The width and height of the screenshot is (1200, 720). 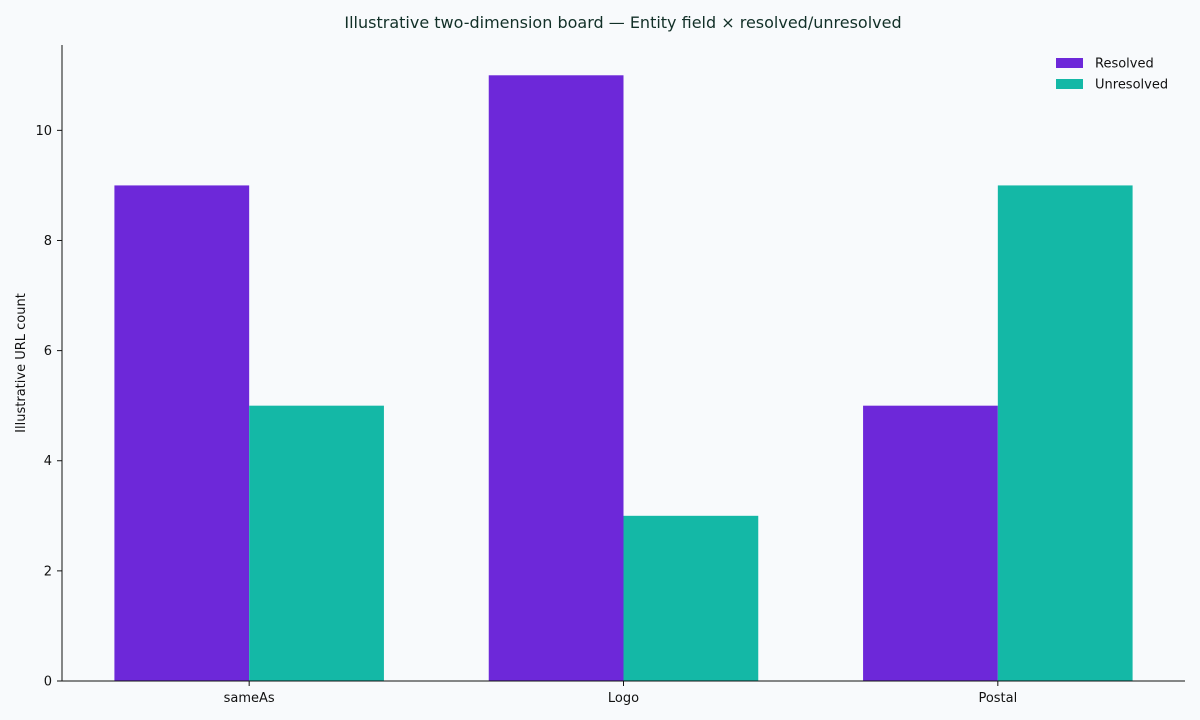 What do you see at coordinates (1069, 84) in the screenshot?
I see `legend-swatch-unresolved` at bounding box center [1069, 84].